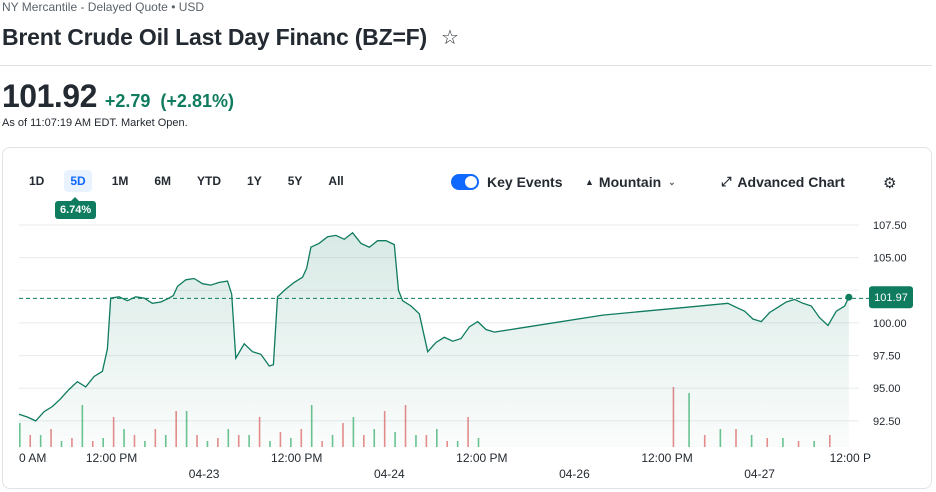  I want to click on mountain-icon: ▲, so click(589, 182).